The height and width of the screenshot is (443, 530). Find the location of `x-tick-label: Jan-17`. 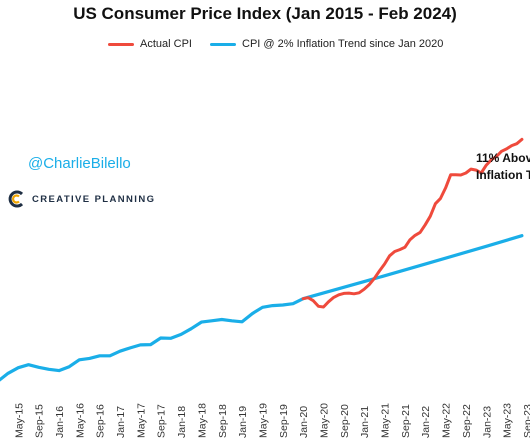

x-tick-label: Jan-17 is located at coordinates (121, 422).